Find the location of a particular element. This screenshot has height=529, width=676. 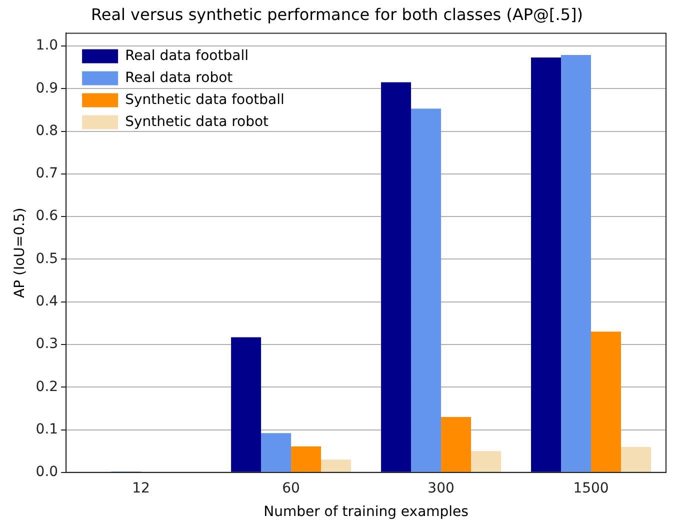

legend-label: Synthetic data football is located at coordinates (204, 100).